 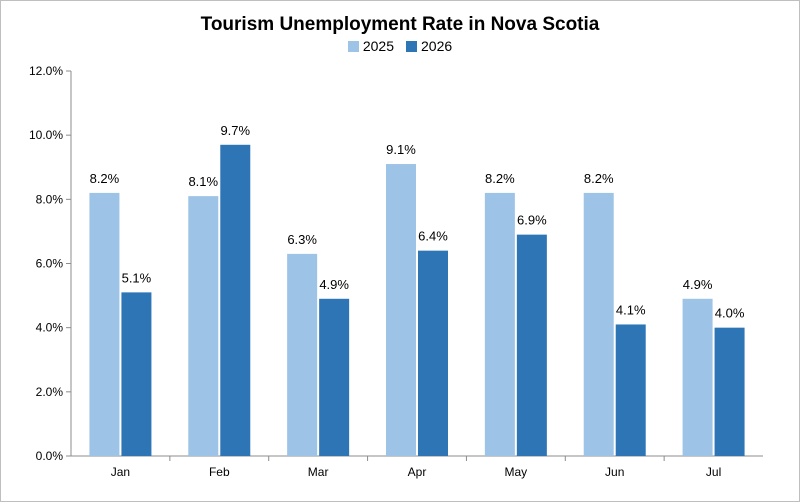 What do you see at coordinates (50, 456) in the screenshot?
I see `y-tick-label: 0.0%` at bounding box center [50, 456].